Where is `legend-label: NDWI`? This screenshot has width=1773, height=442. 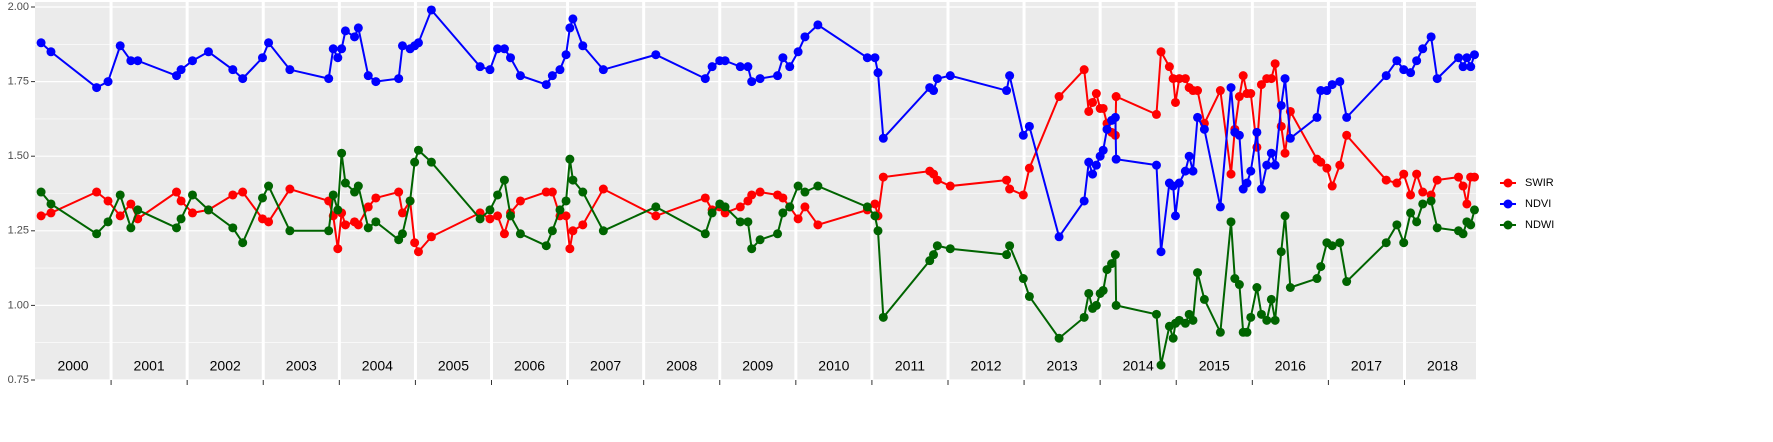 legend-label: NDWI is located at coordinates (1539, 225).